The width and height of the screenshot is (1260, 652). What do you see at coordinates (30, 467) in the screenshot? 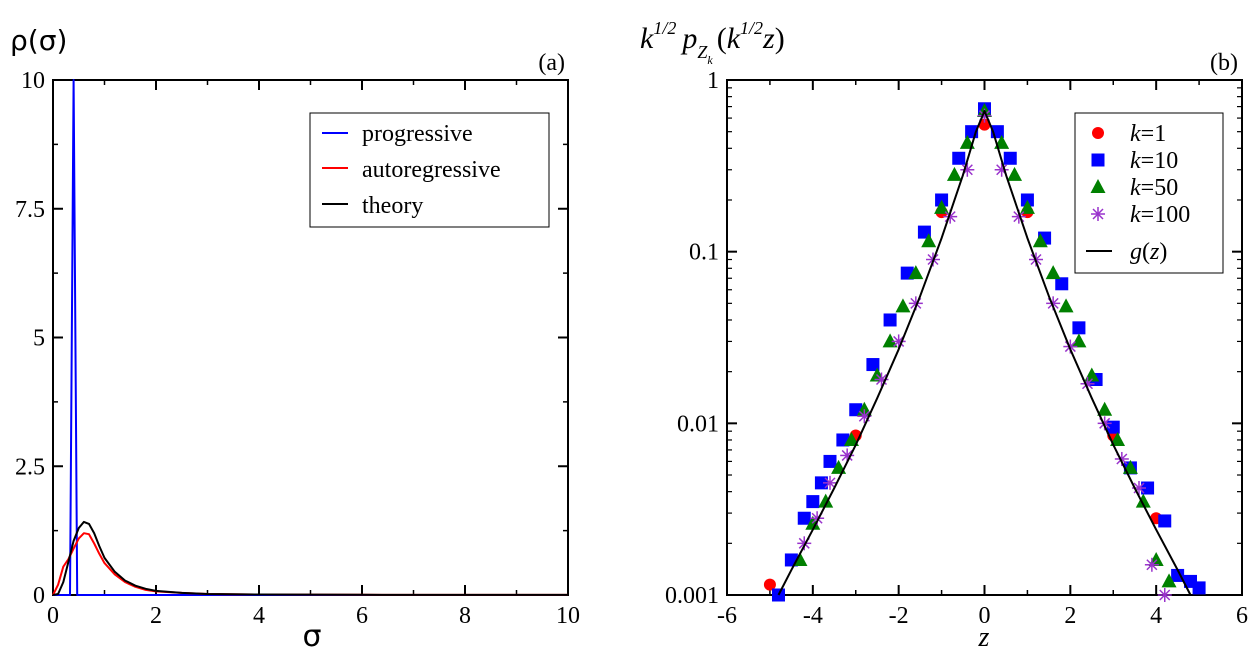
I see `y-tick-label-a: 2.5` at bounding box center [30, 467].